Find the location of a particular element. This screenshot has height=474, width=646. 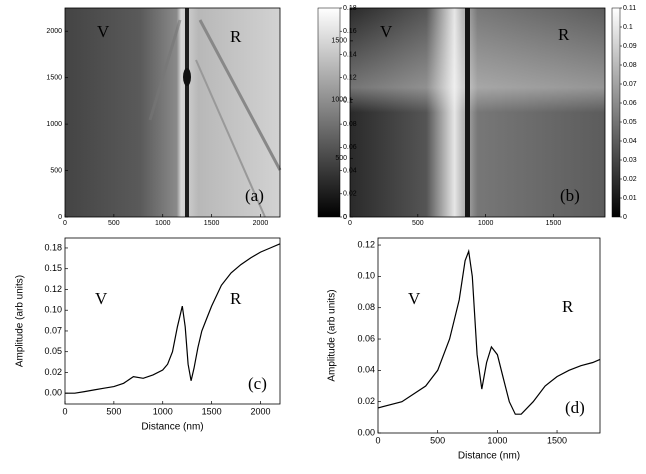

colorbar-tick-label: 0.11 is located at coordinates (629, 8).